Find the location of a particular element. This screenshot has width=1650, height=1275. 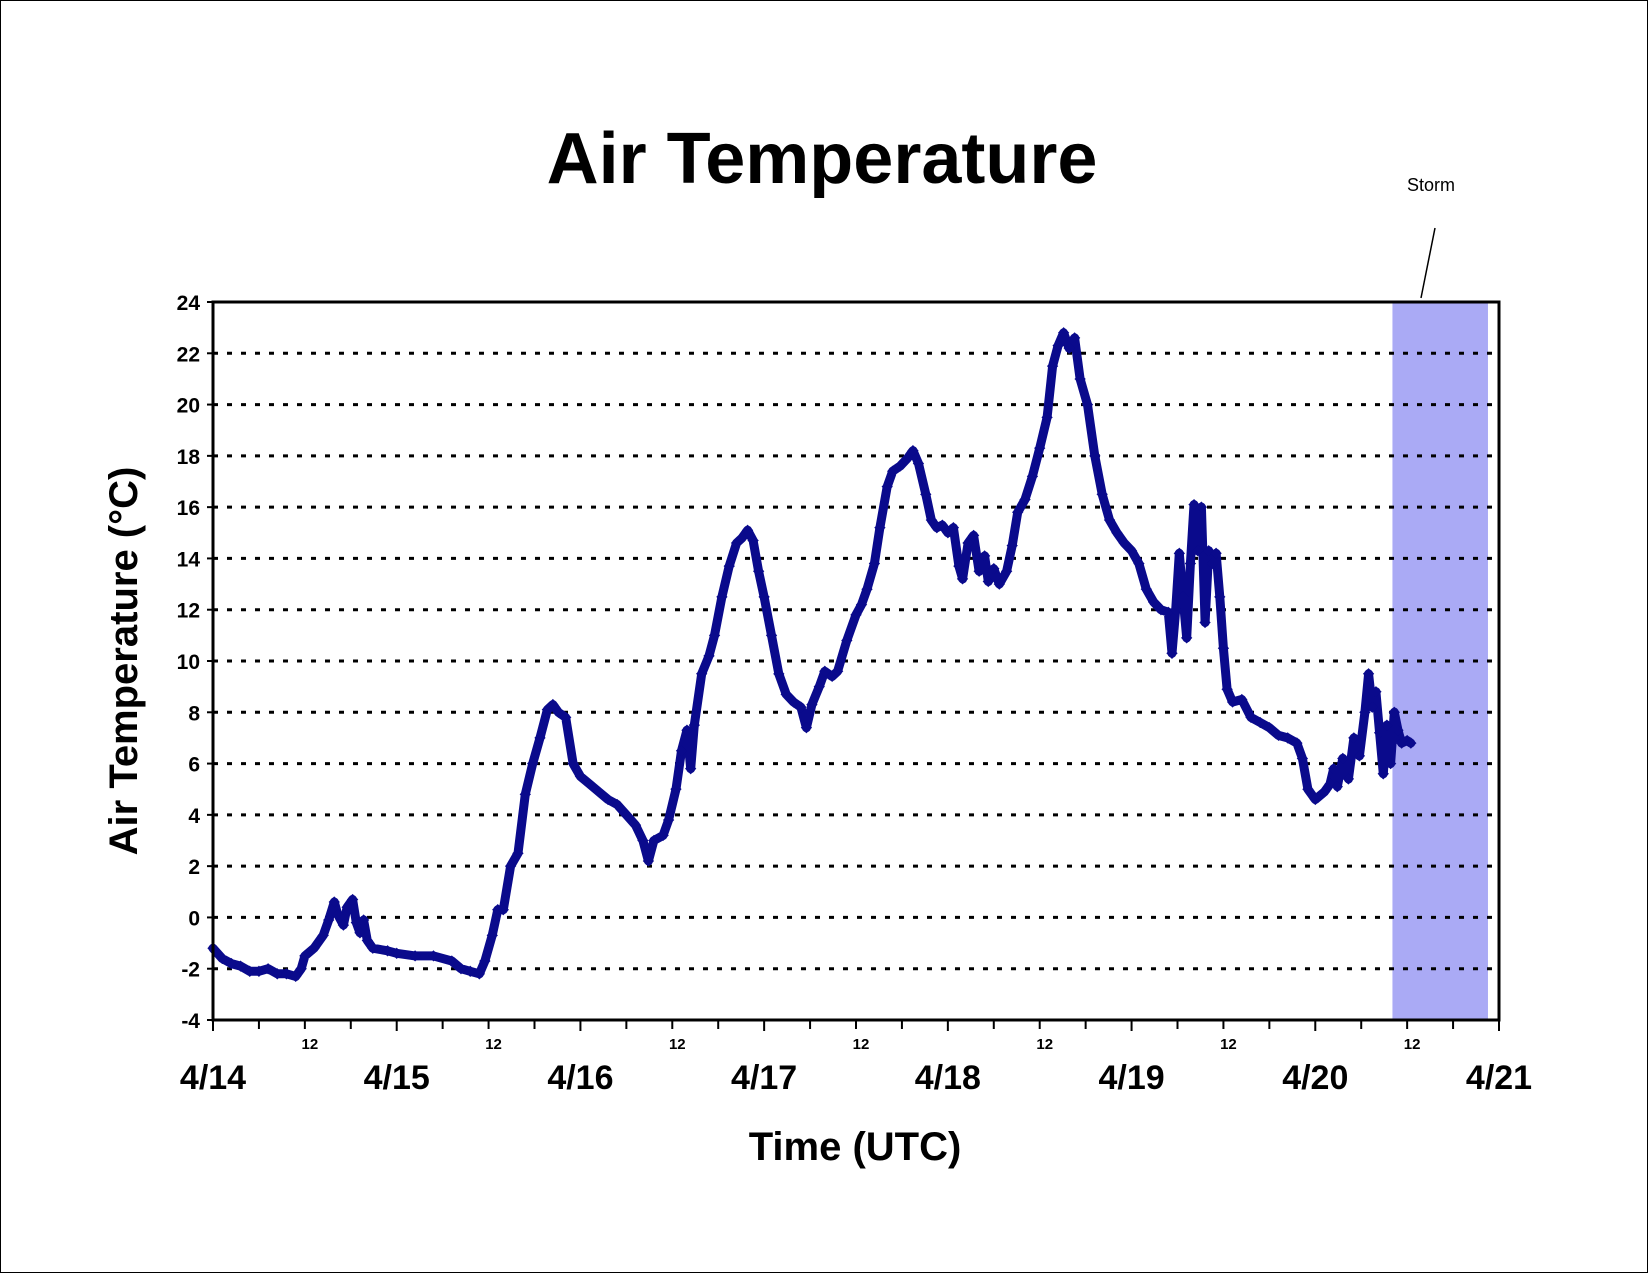

y-tick-label-0: 0 is located at coordinates (194, 918).